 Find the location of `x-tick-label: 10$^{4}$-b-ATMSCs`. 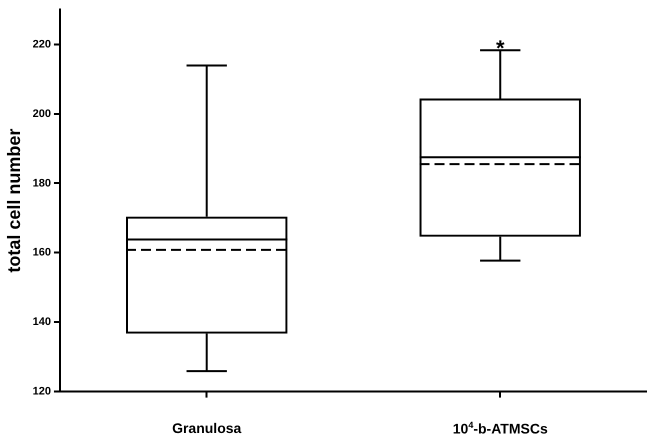

x-tick-label: 10$^{4}$-b-ATMSCs is located at coordinates (500, 428).